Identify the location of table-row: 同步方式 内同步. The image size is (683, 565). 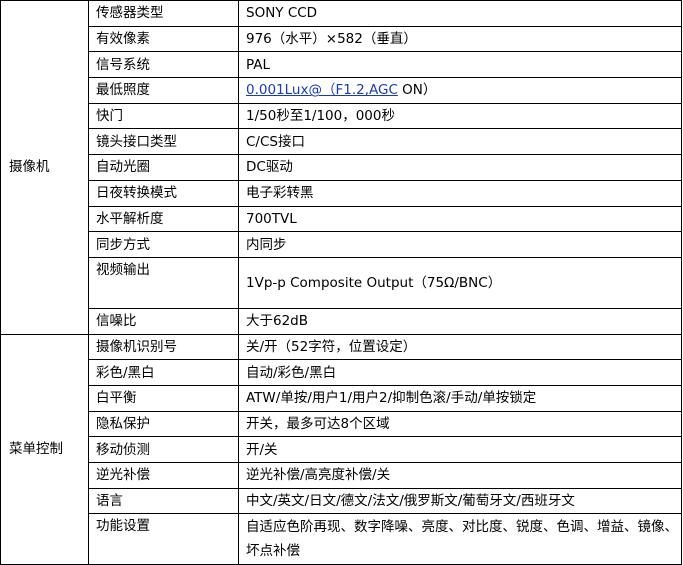
(341, 244).